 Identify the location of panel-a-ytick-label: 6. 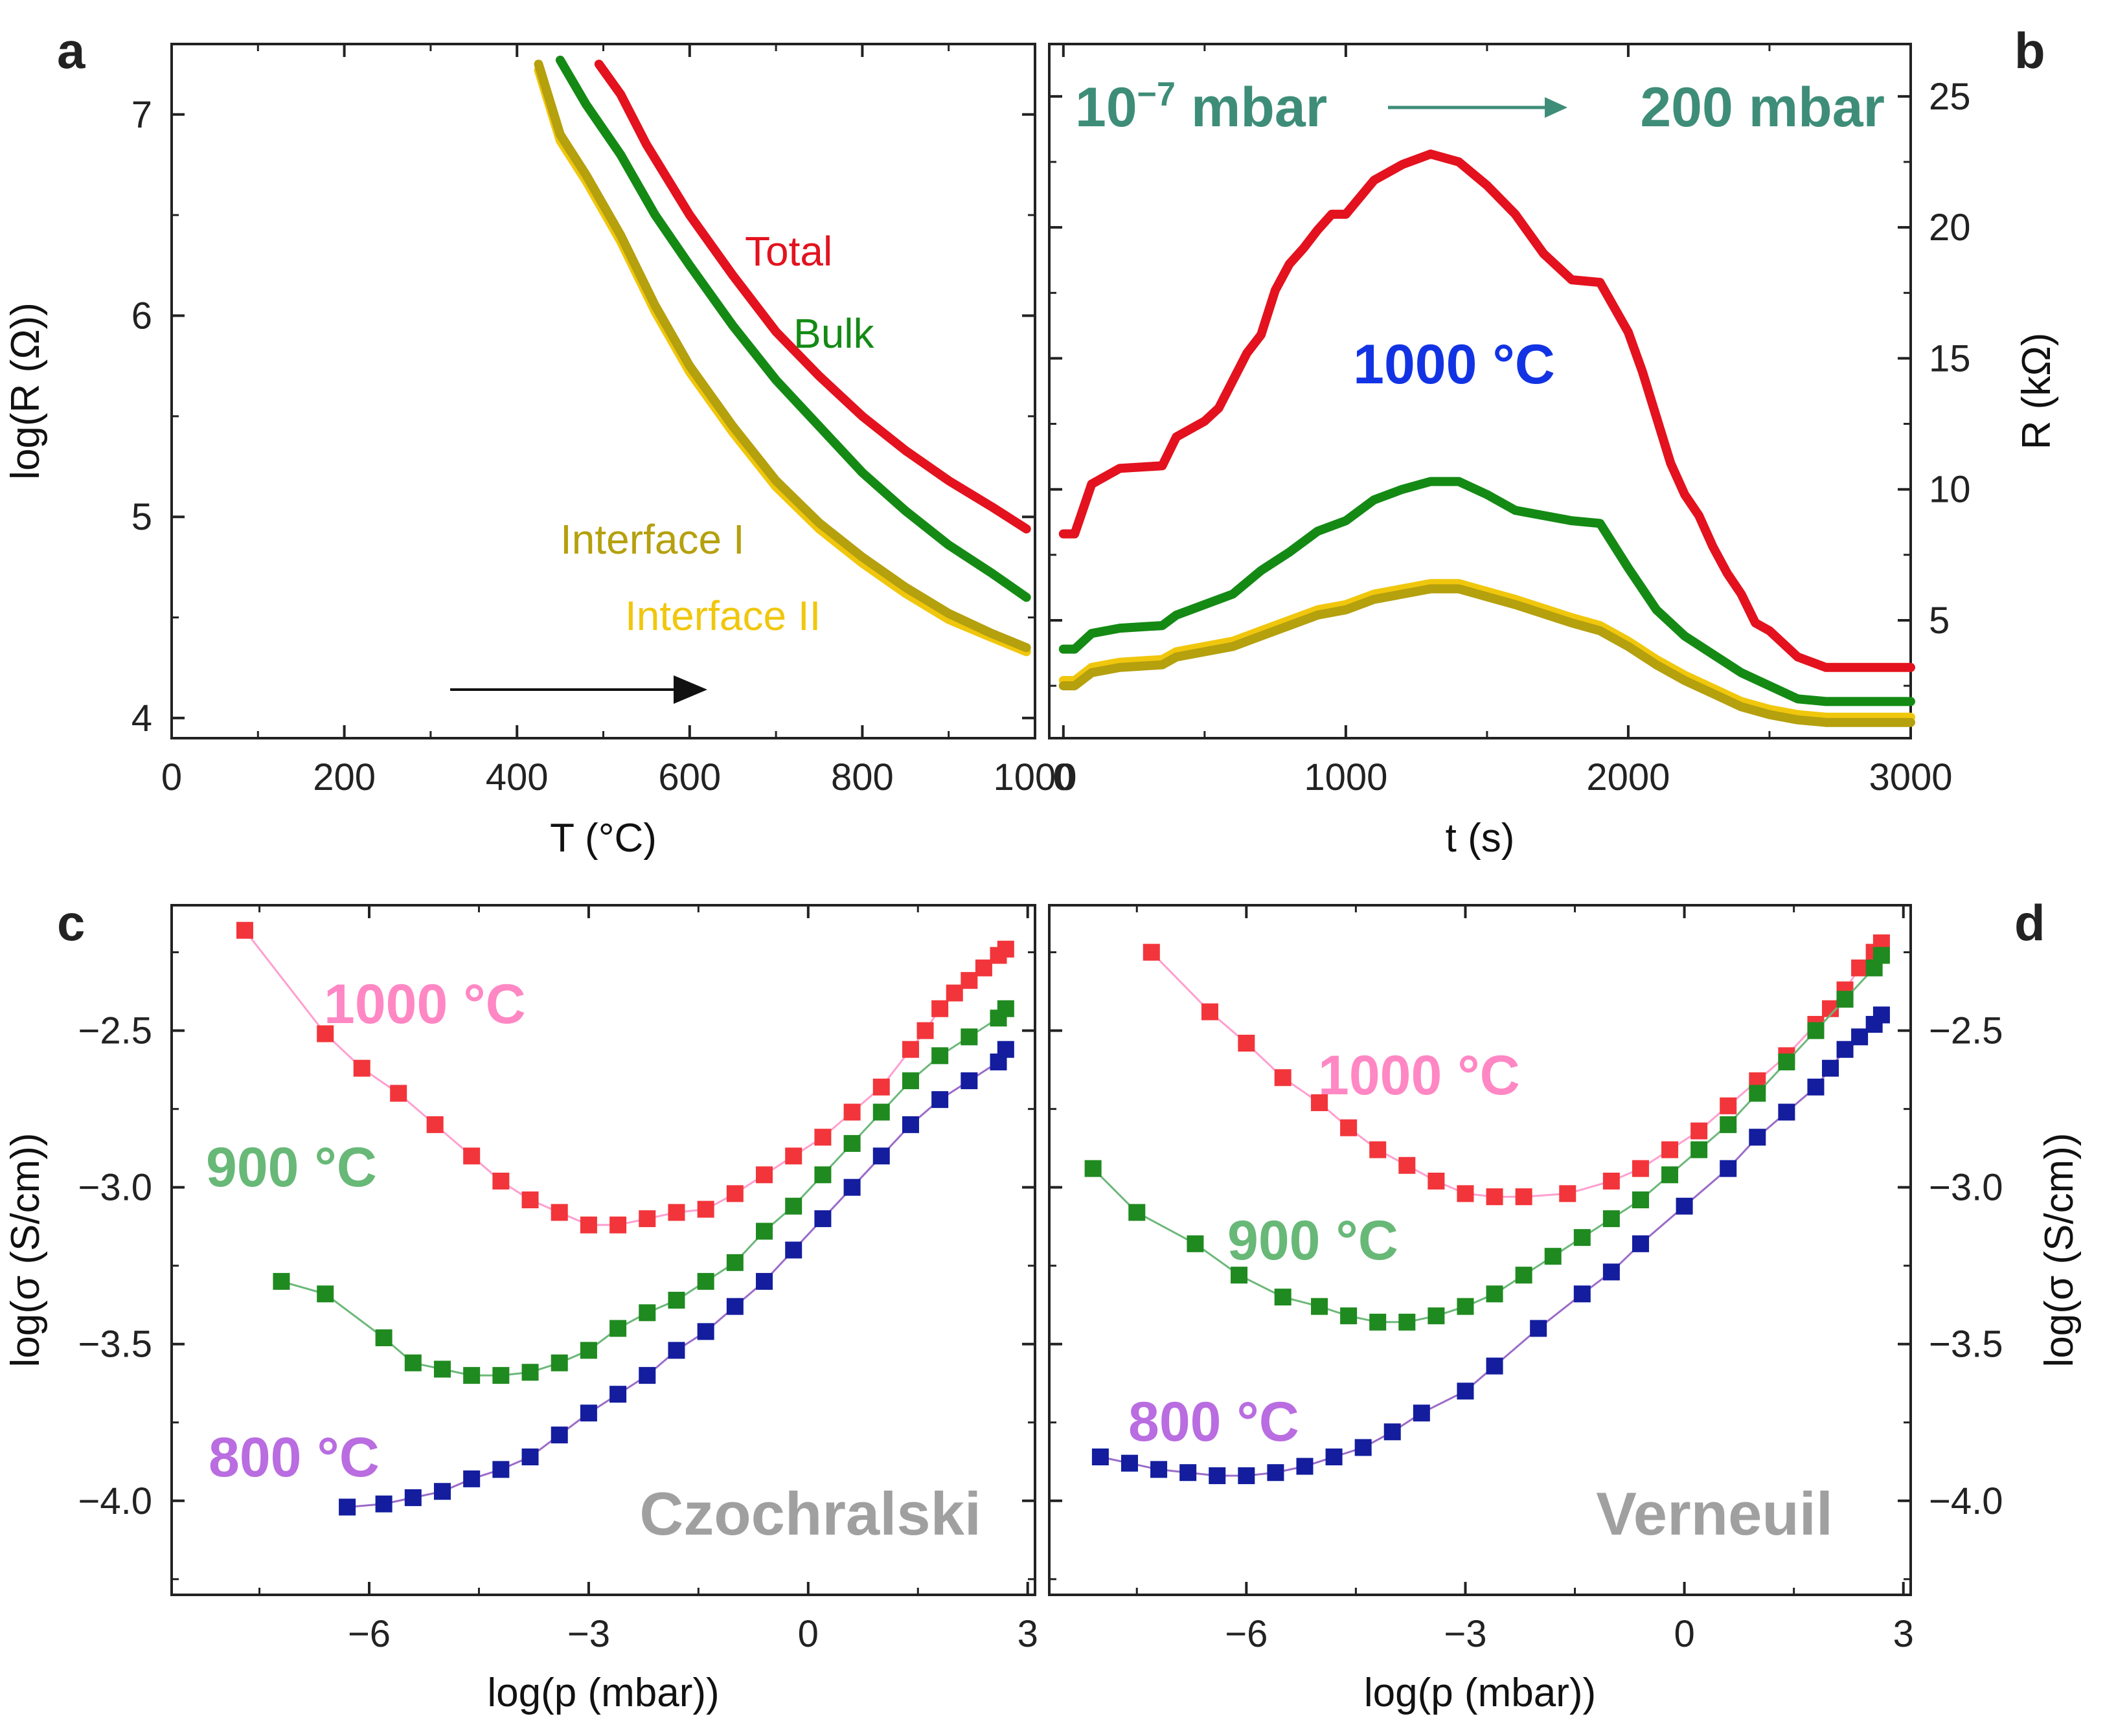
(141, 316).